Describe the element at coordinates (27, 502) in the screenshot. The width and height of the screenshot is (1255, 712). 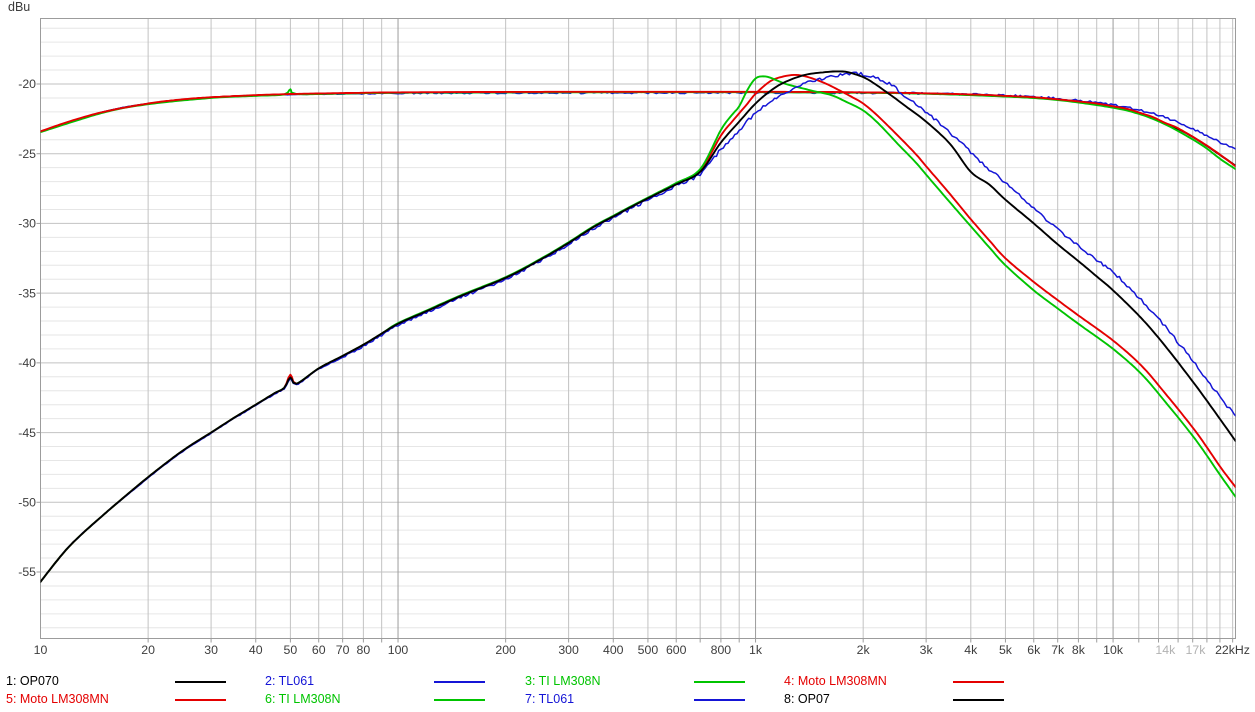
I see `y-tick-label: -50` at that location.